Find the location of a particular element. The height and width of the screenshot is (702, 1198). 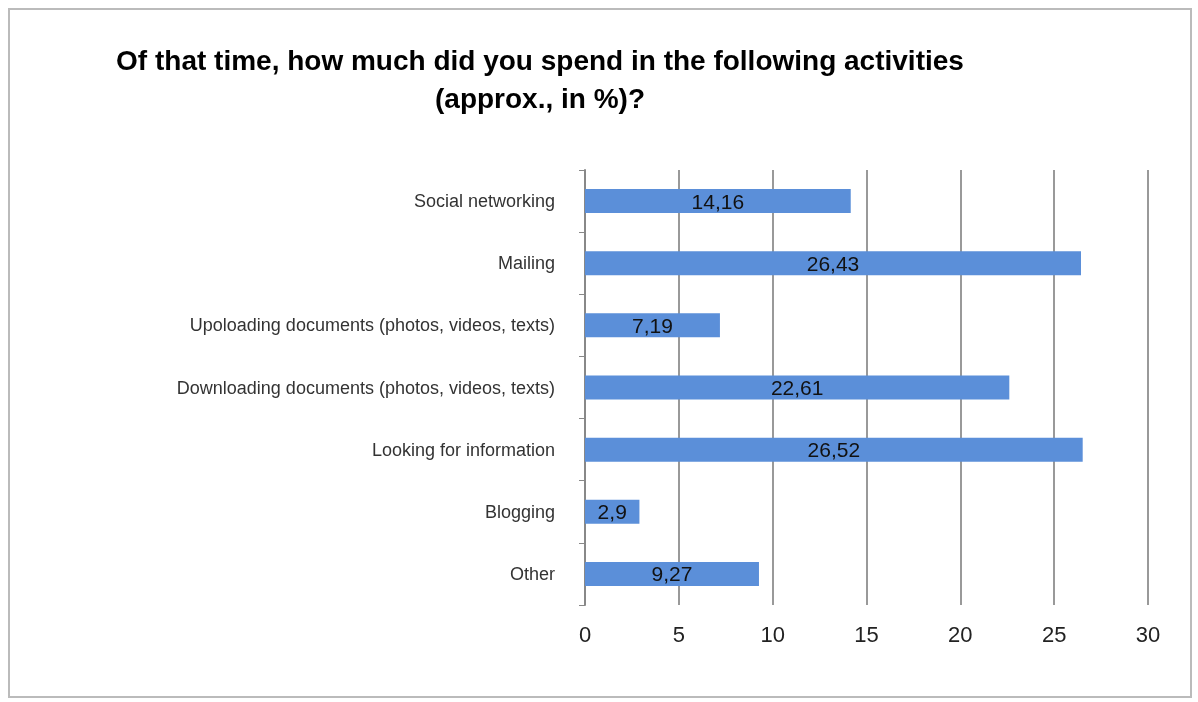

y-tick-label: Mailing is located at coordinates (526, 263).